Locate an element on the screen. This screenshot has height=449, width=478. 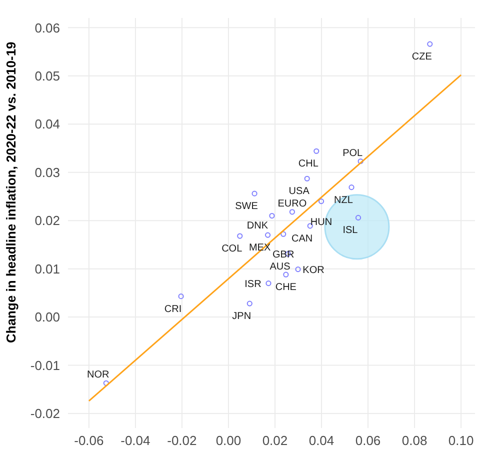
x-tick-label: -0.06 is located at coordinates (89, 440).